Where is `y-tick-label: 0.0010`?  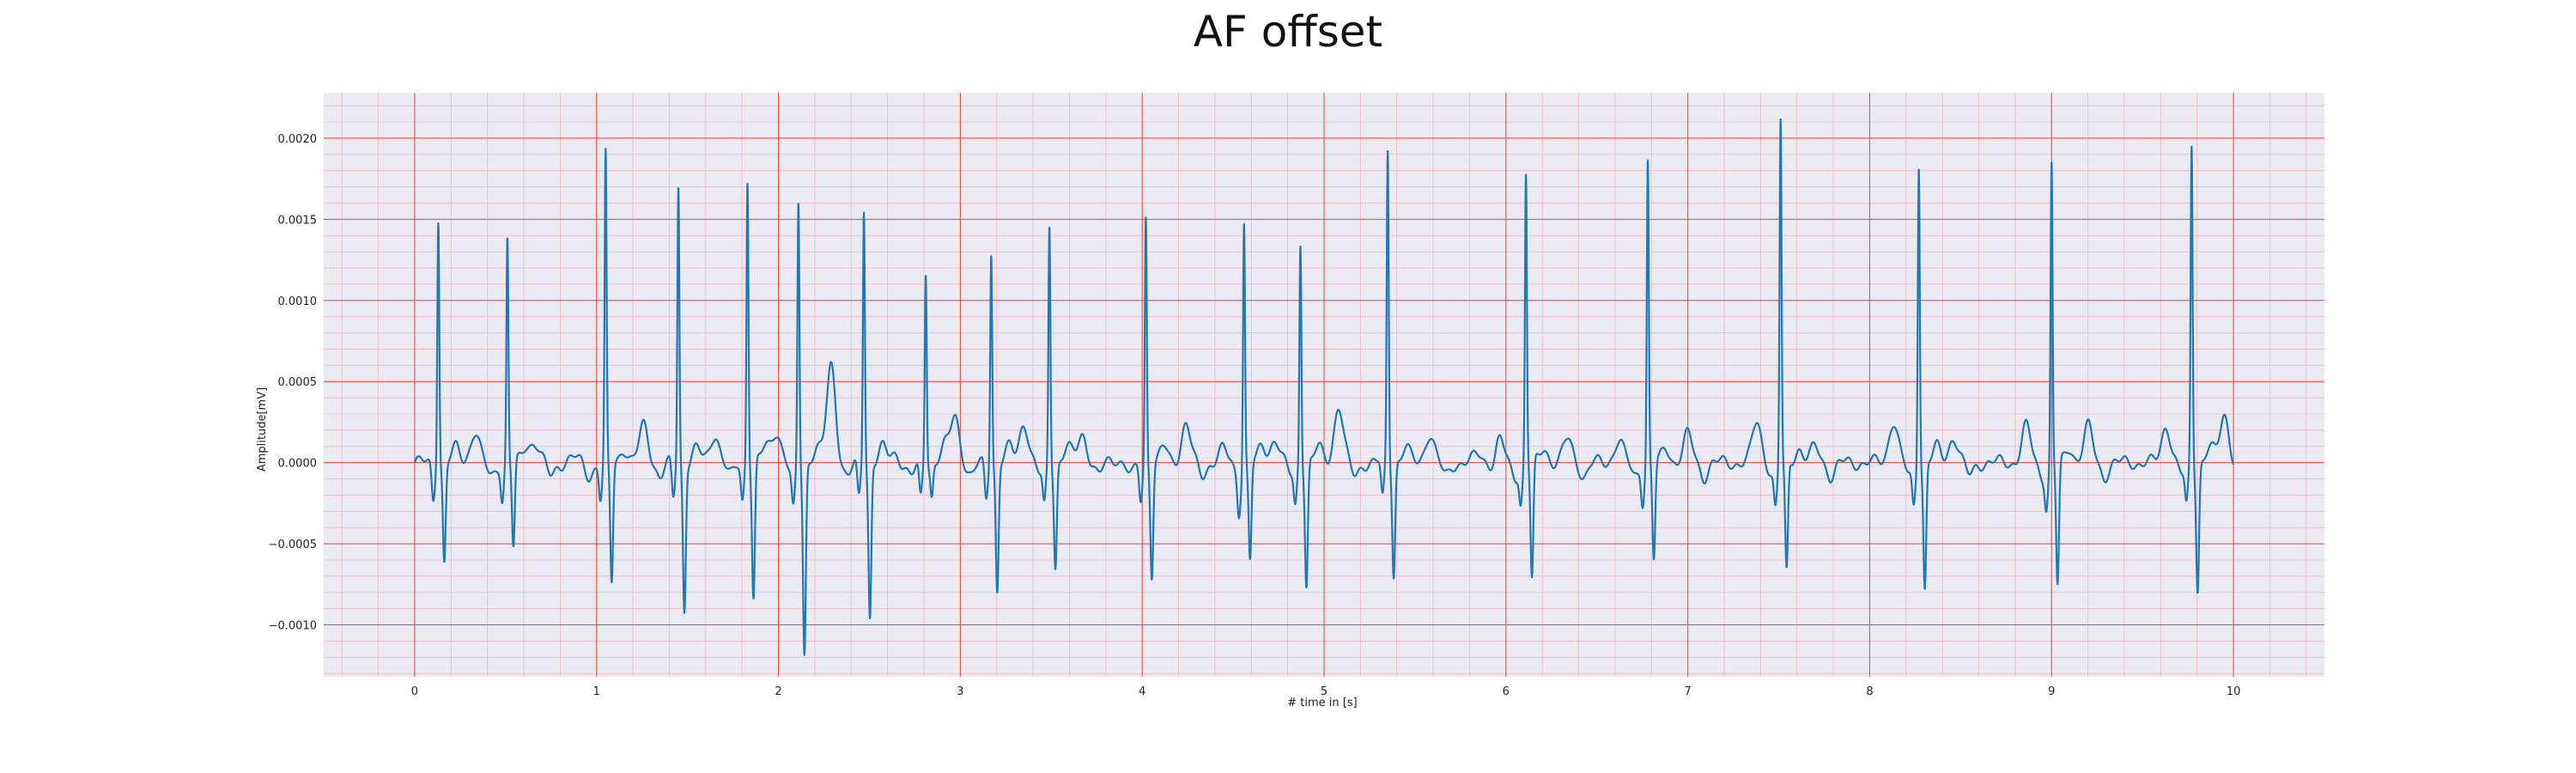 y-tick-label: 0.0010 is located at coordinates (298, 301).